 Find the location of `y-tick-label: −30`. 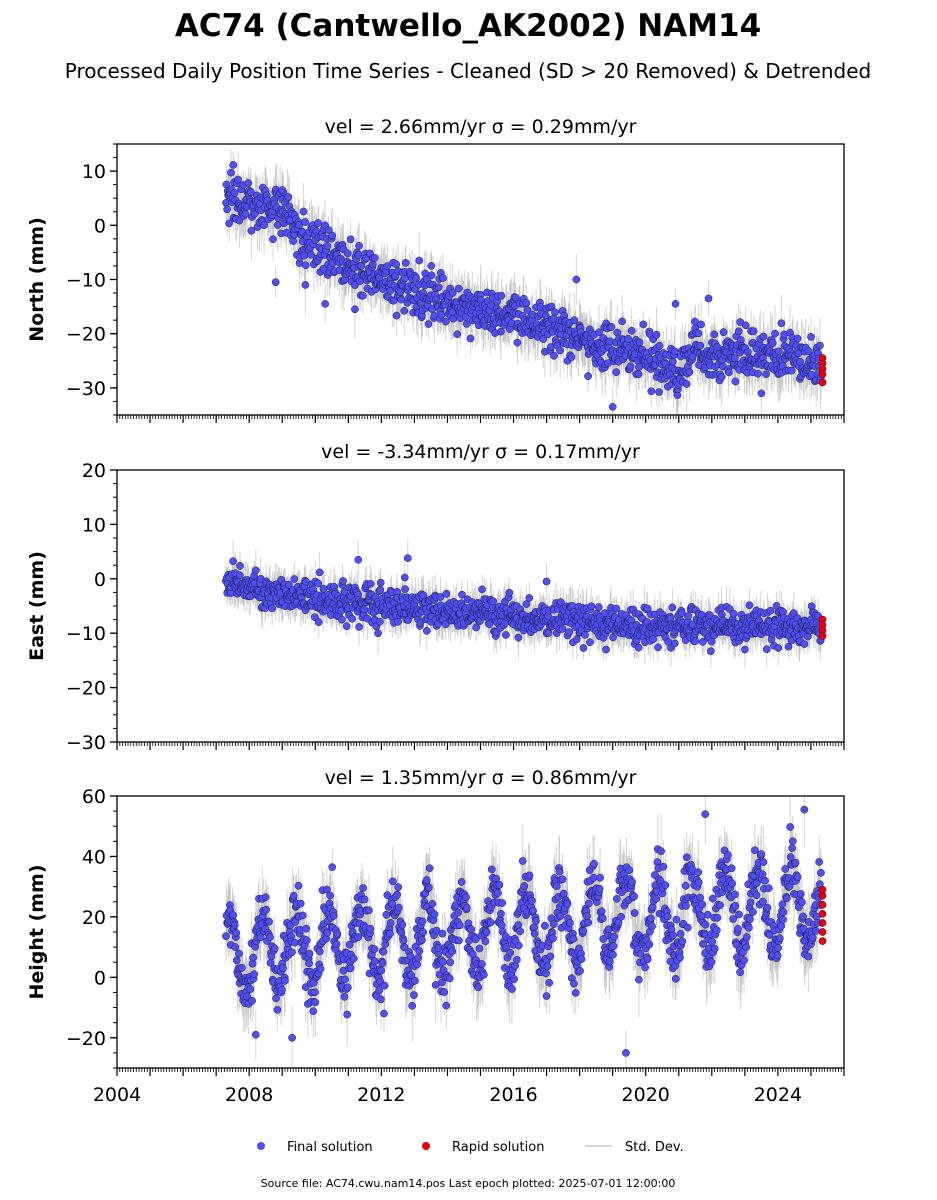

y-tick-label: −30 is located at coordinates (86, 389).